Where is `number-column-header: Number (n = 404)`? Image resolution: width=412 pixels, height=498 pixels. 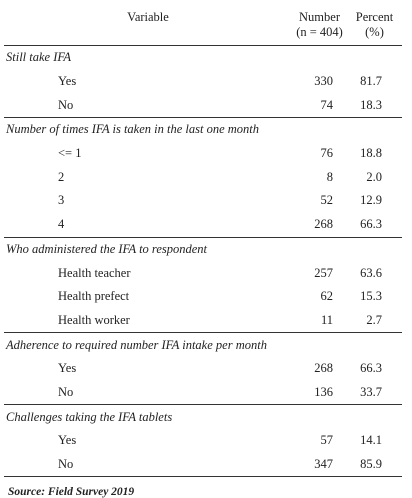 number-column-header: Number (n = 404) is located at coordinates (319, 23).